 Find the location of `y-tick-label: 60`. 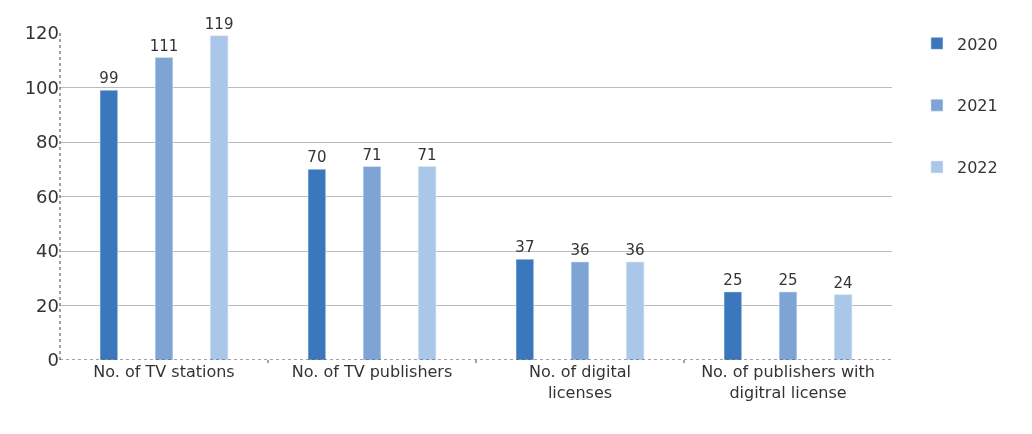

y-tick-label: 60 is located at coordinates (47, 196).